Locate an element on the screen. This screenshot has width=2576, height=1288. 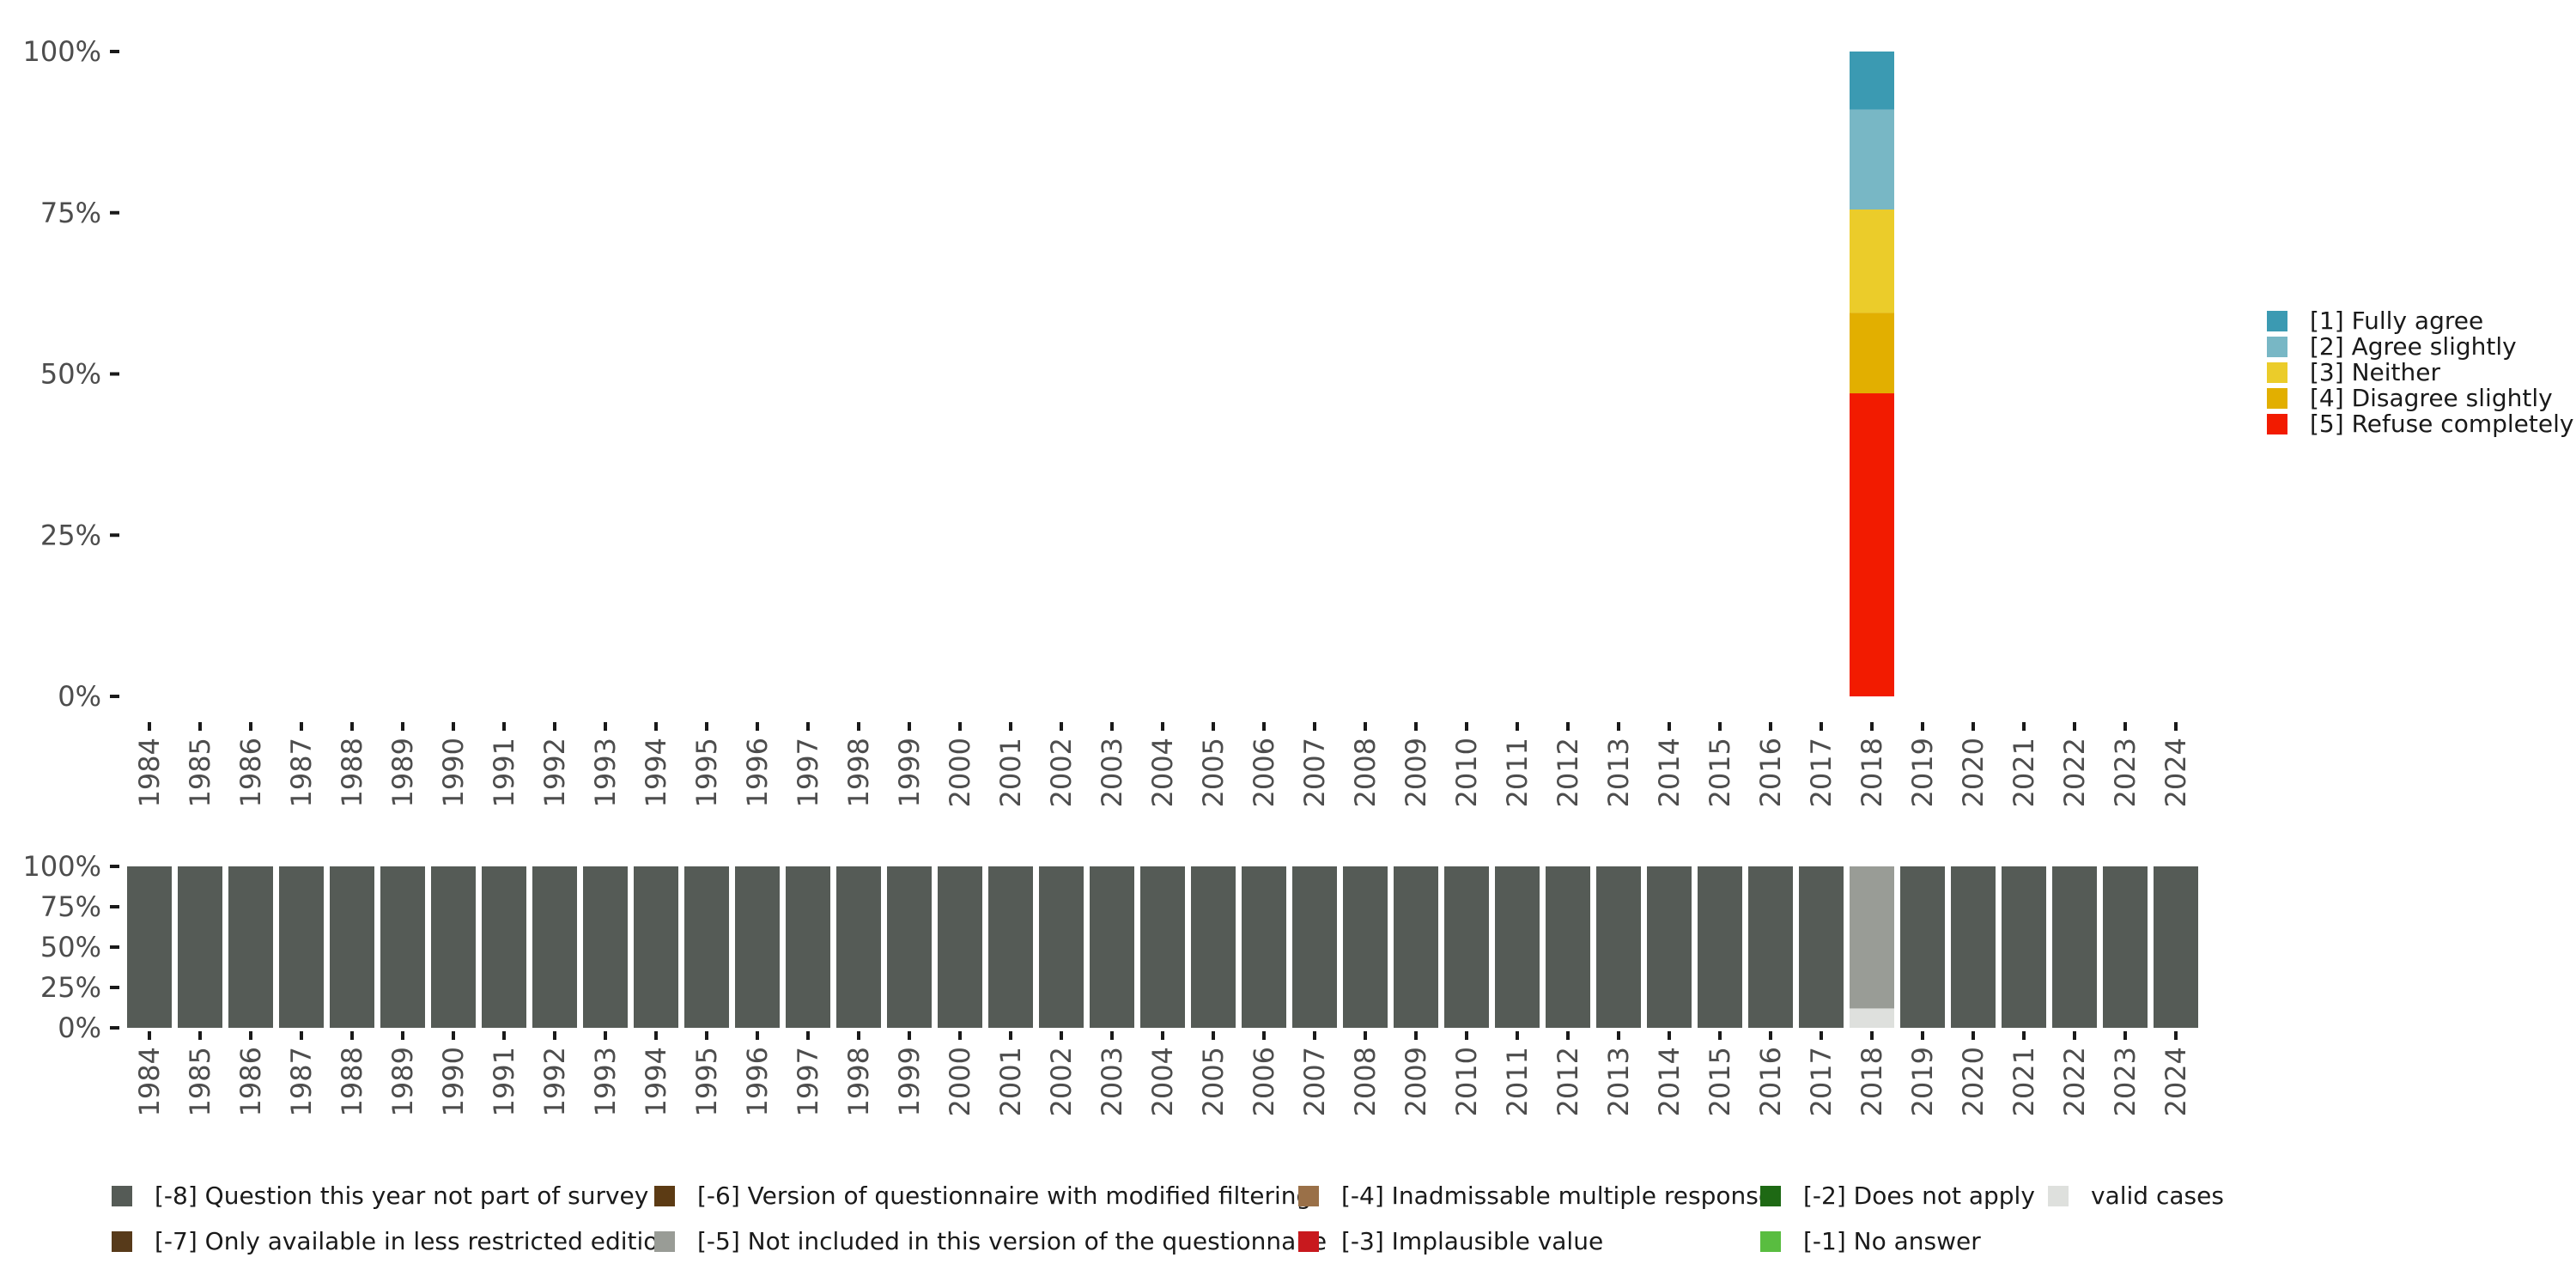
top-x-tick-label: 2004 is located at coordinates (1162, 772).